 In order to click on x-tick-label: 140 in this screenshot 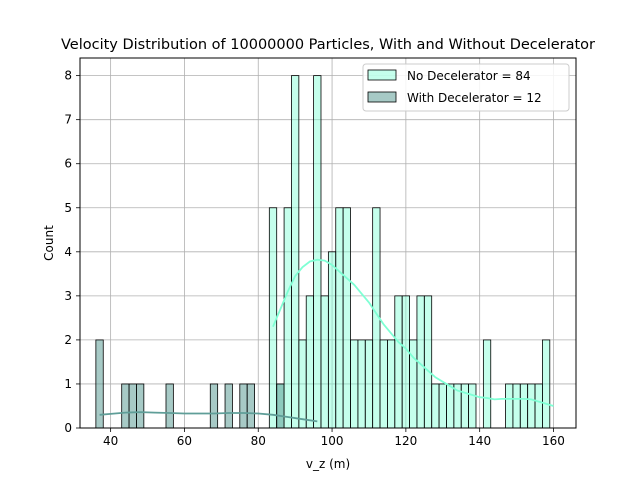, I will do `click(479, 441)`.